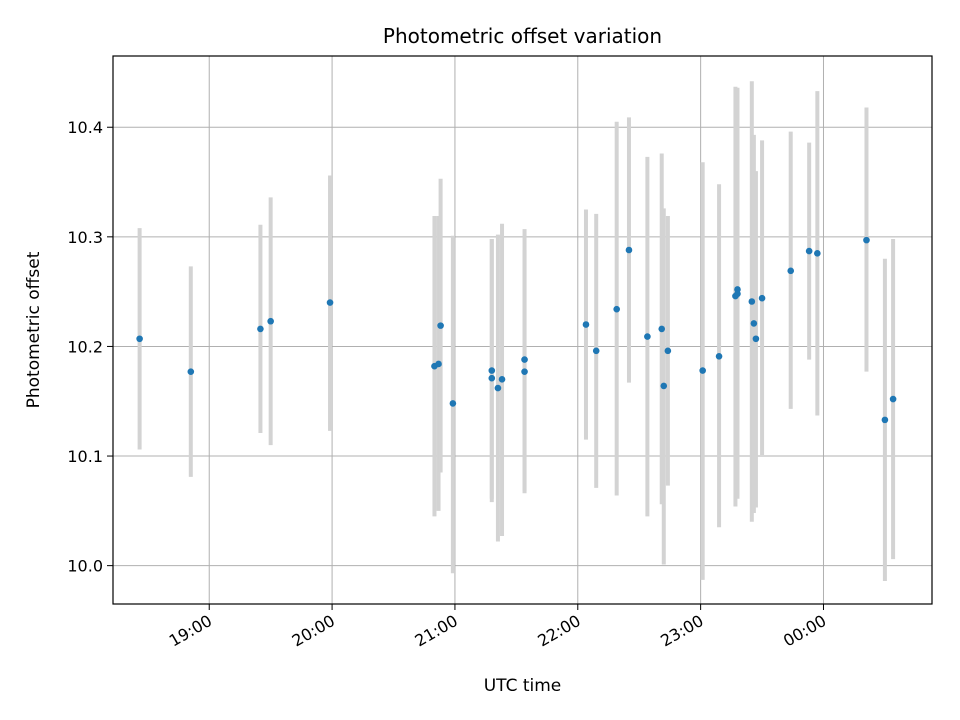 Image resolution: width=960 pixels, height=720 pixels. What do you see at coordinates (85, 566) in the screenshot?
I see `y-tick-label: 10.0` at bounding box center [85, 566].